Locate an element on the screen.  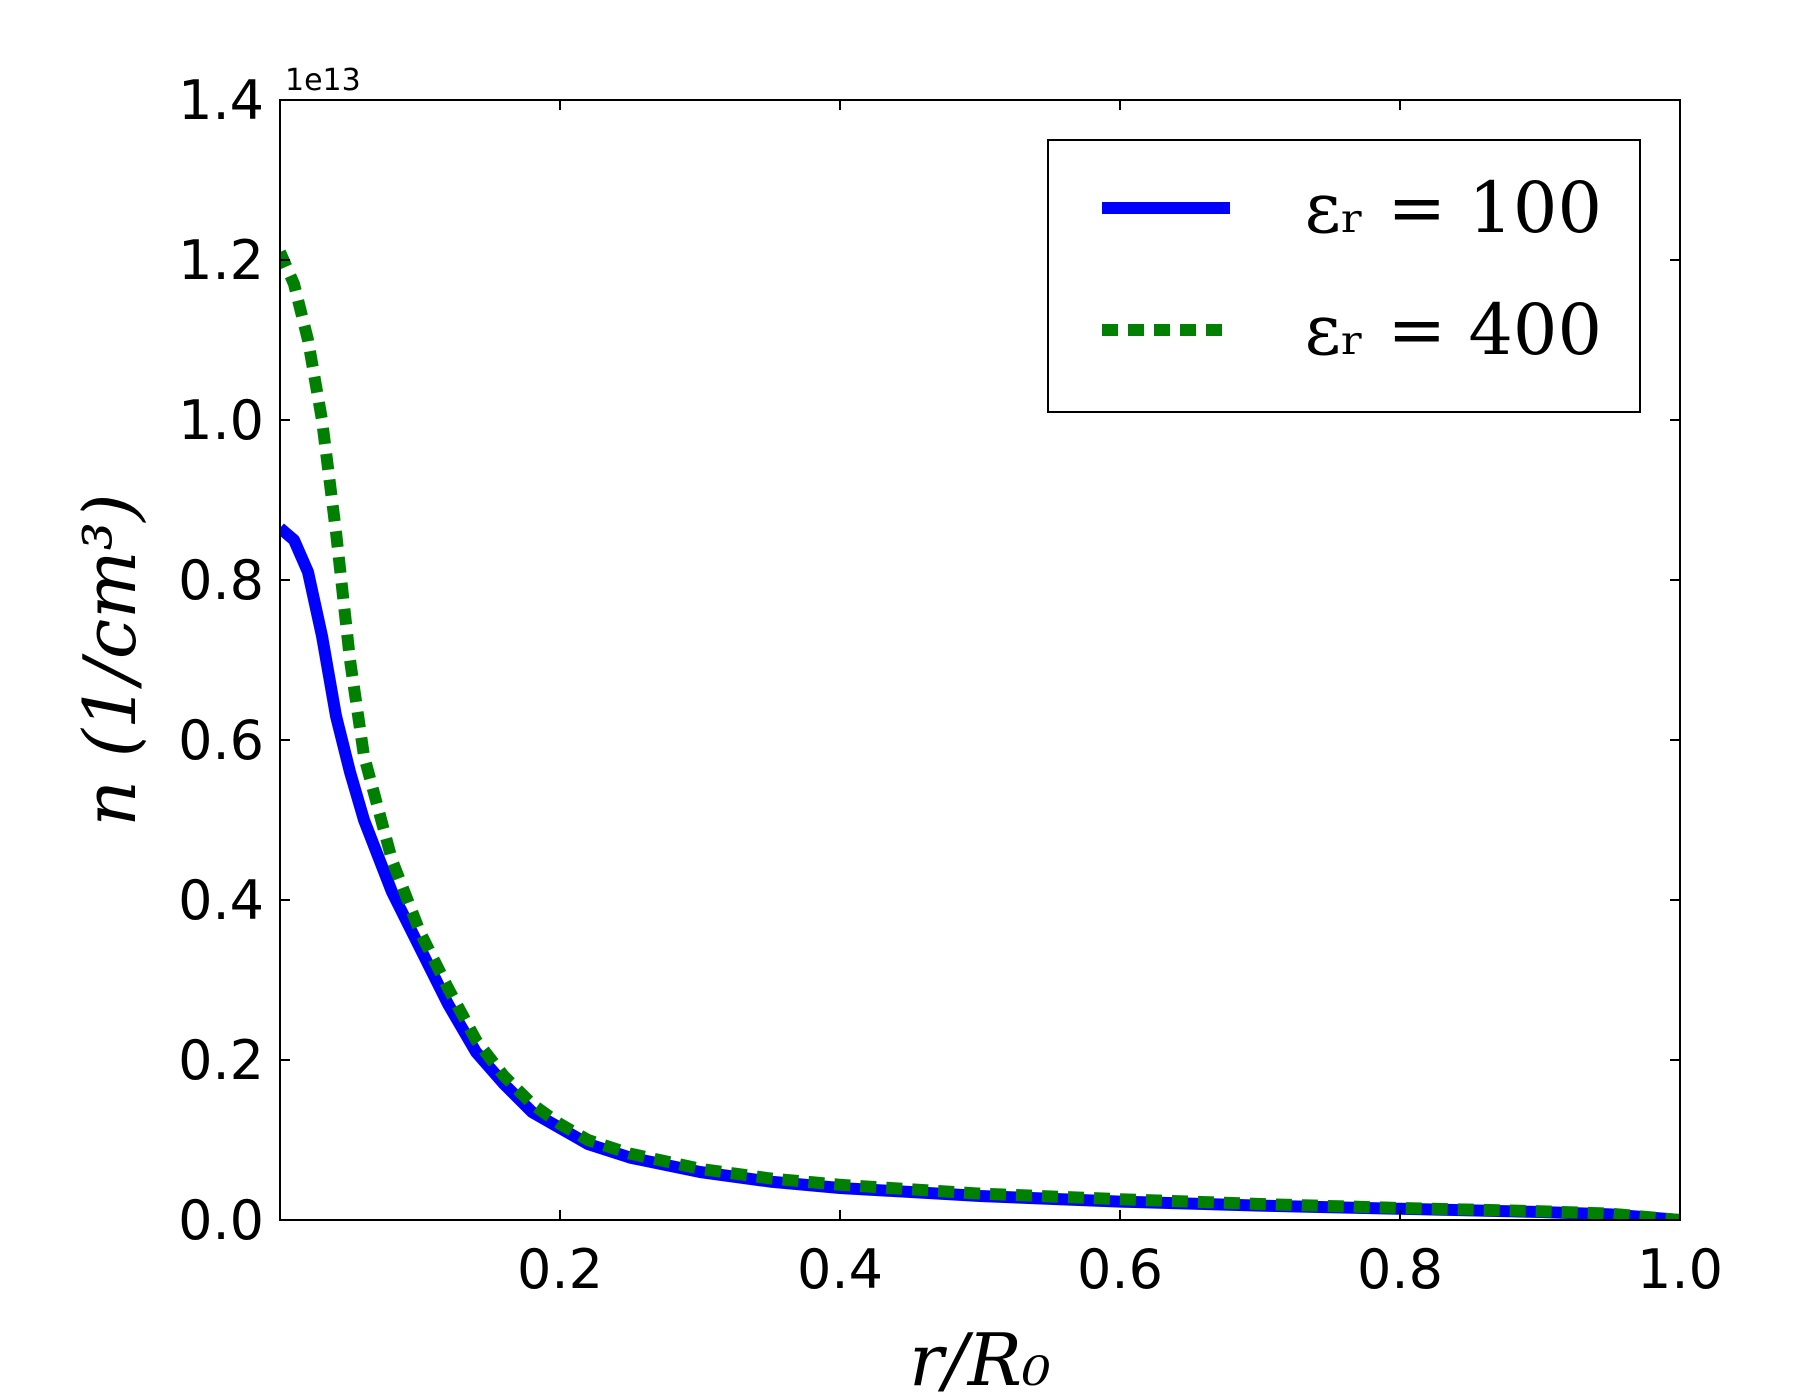
legend: εᵣ = 100 εᵣ = 400 is located at coordinates (1344, 276).